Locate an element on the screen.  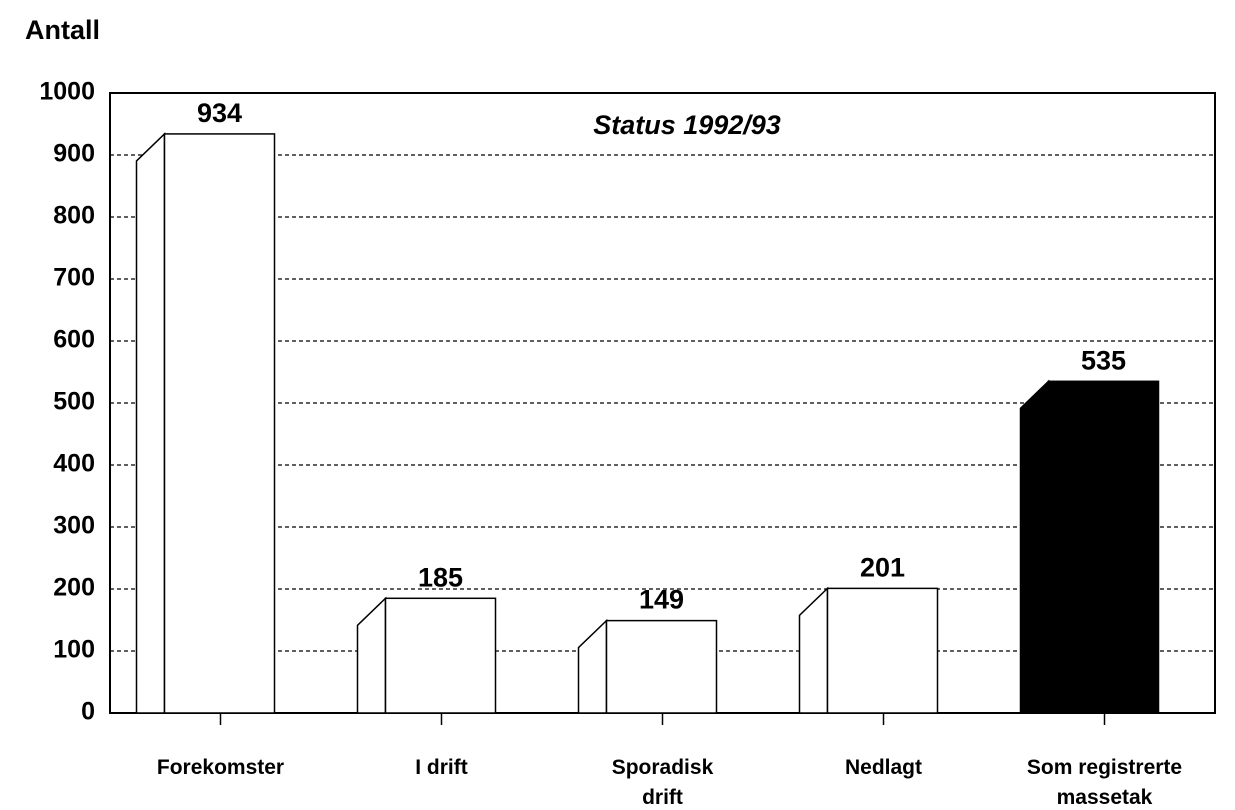
x-tick-label: Nedlagt is located at coordinates (883, 767).